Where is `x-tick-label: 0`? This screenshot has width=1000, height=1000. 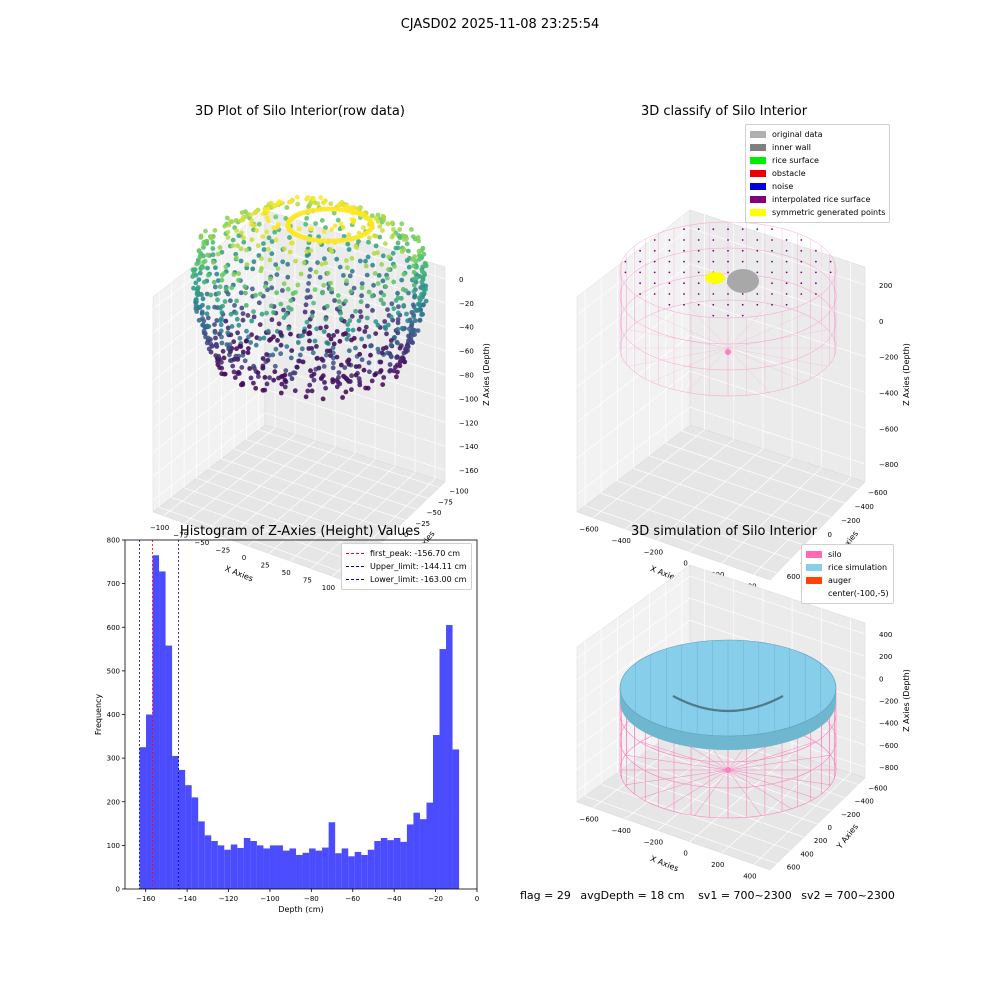 x-tick-label: 0 is located at coordinates (685, 564).